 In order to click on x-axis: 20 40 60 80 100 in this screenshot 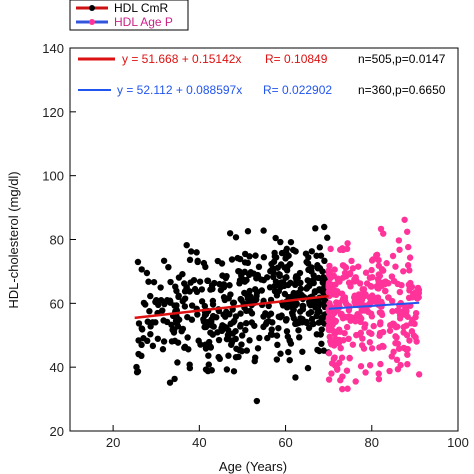, I will do `click(287, 437)`.